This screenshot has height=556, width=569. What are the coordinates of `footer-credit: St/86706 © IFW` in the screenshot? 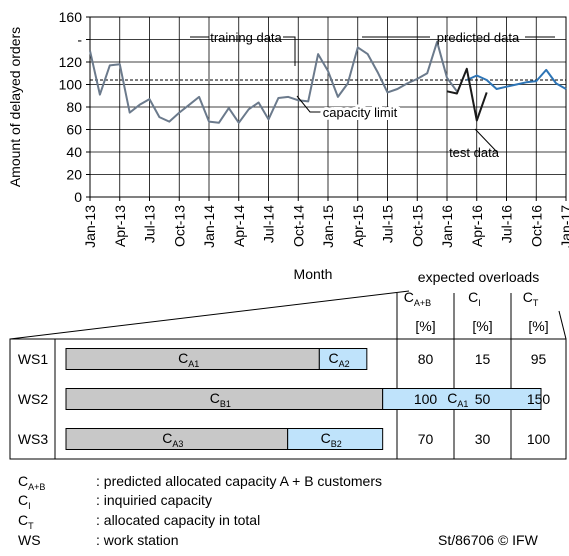 It's located at (488, 540).